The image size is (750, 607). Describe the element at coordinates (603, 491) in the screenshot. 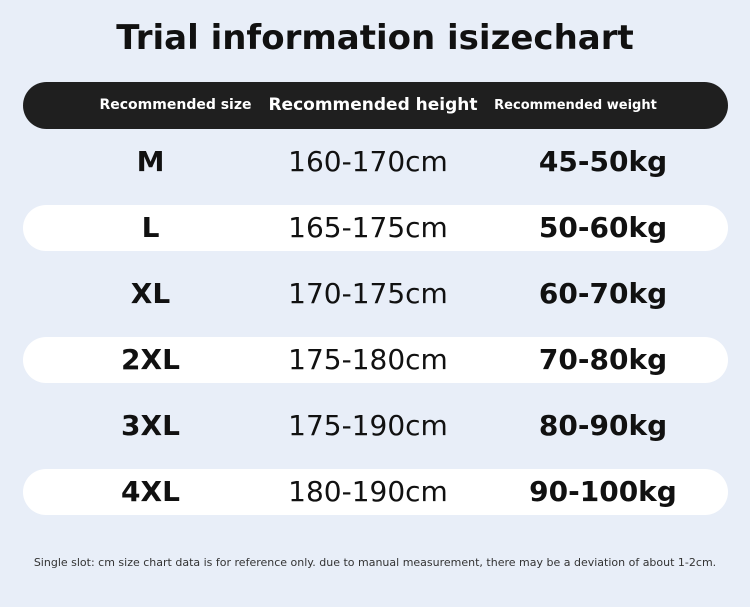

I see `table-cell: 90-100kg` at that location.